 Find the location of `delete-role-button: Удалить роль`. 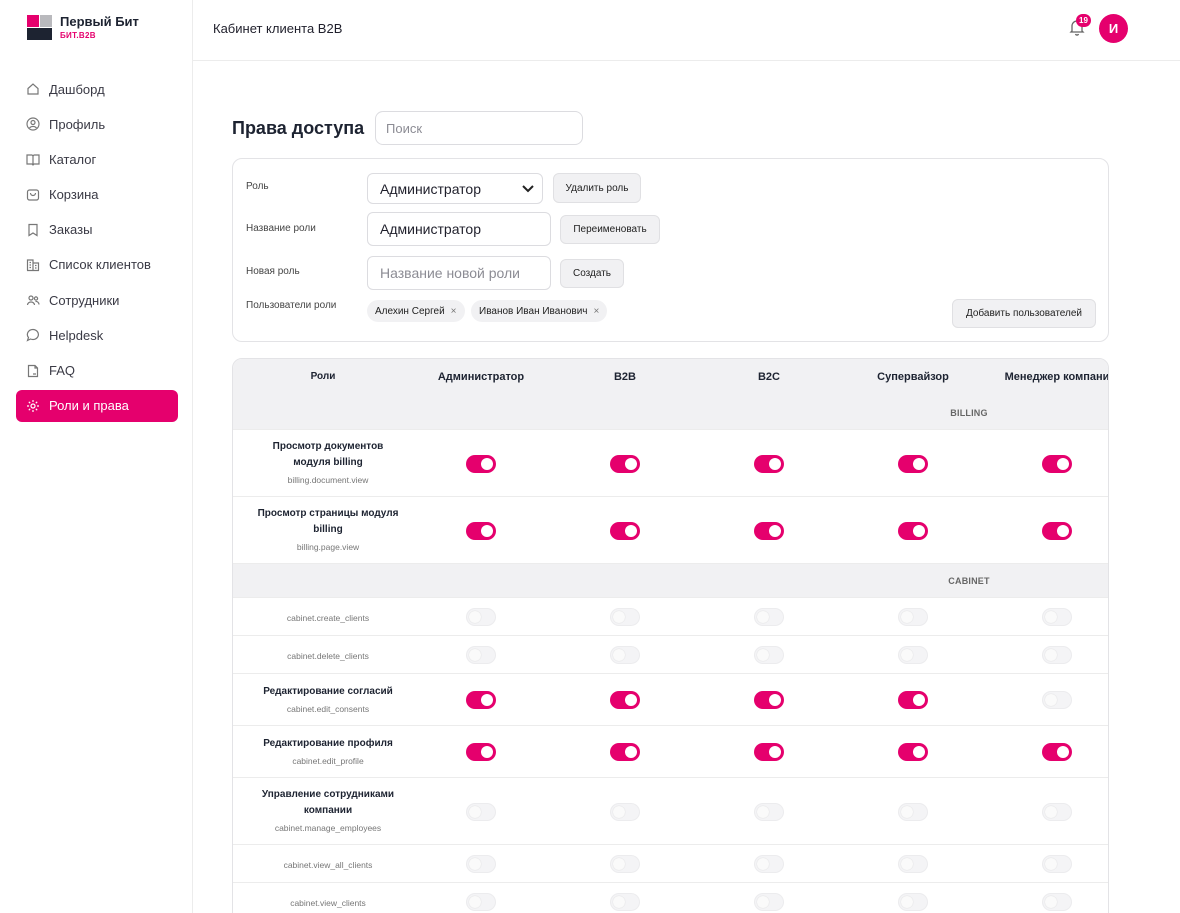

delete-role-button: Удалить роль is located at coordinates (597, 188).